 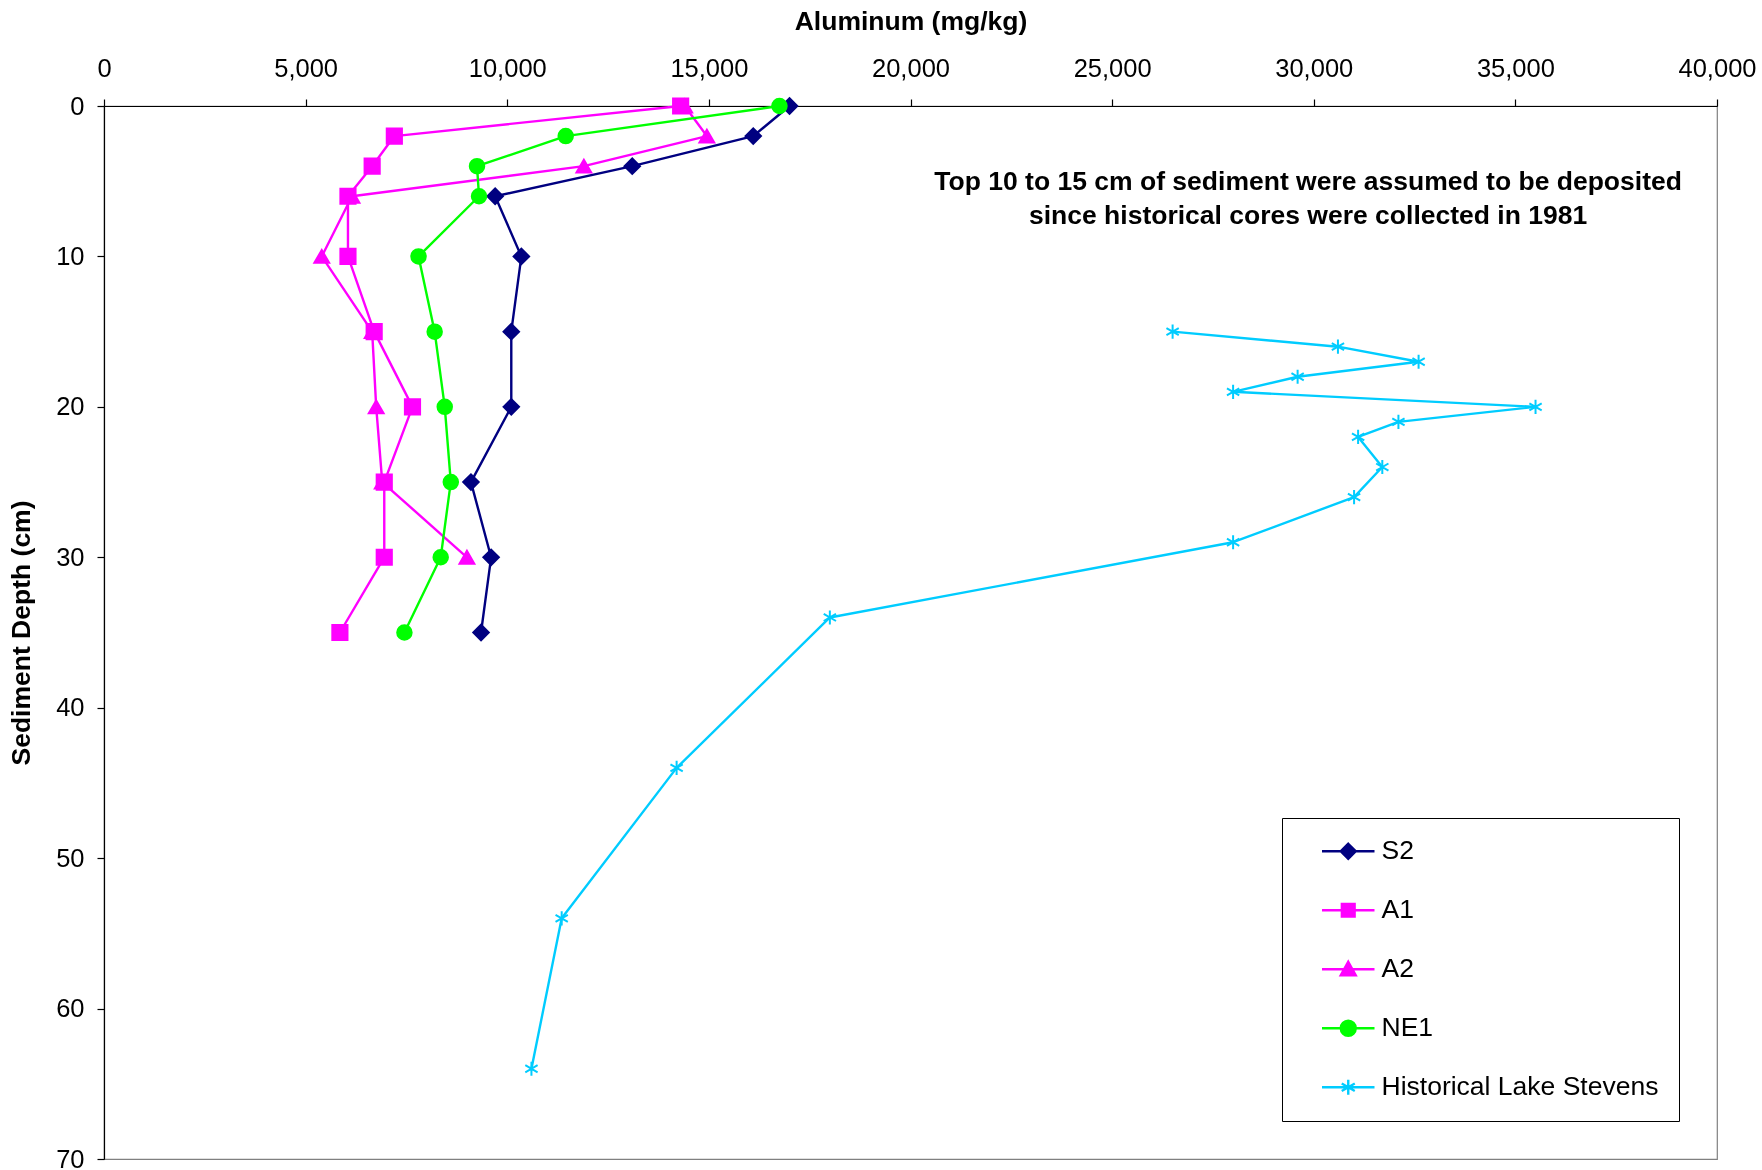 I want to click on x-tick-label: 20,000, so click(x=911, y=67).